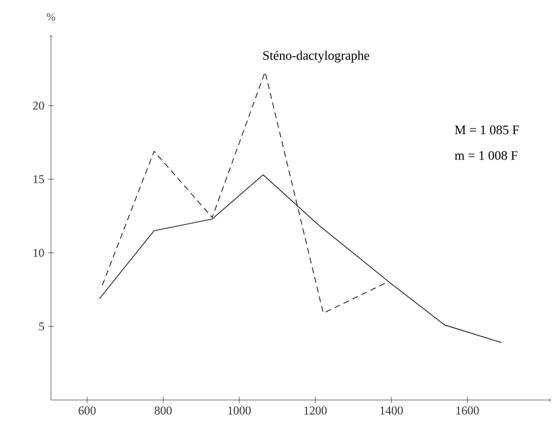  Describe the element at coordinates (51, 17) in the screenshot. I see `y-axis-title: %` at that location.